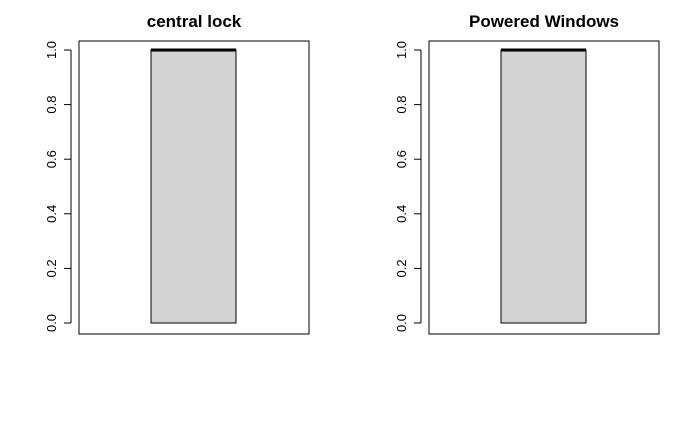 This screenshot has height=432, width=700. What do you see at coordinates (194, 21) in the screenshot?
I see `chart-title: central lock` at bounding box center [194, 21].